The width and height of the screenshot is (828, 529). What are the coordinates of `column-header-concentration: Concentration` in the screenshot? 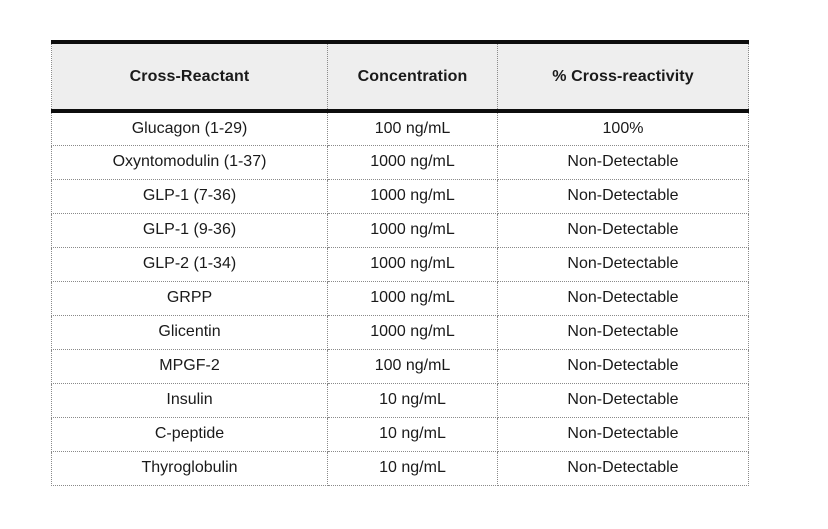 It's located at (412, 76).